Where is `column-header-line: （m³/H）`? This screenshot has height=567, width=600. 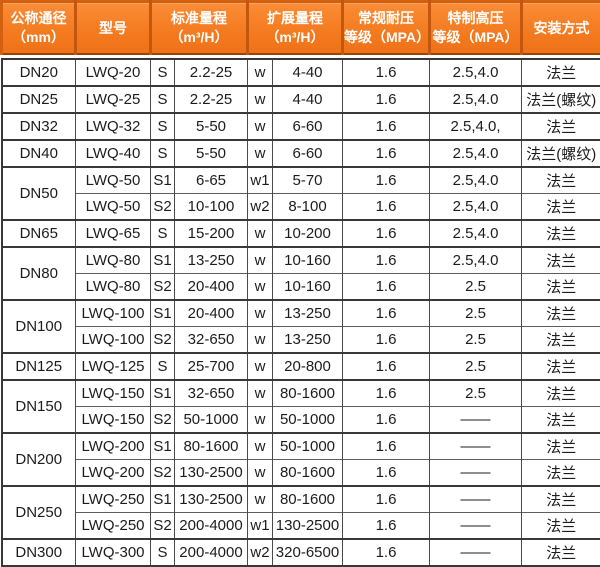 column-header-line: （m³/H） is located at coordinates (295, 37).